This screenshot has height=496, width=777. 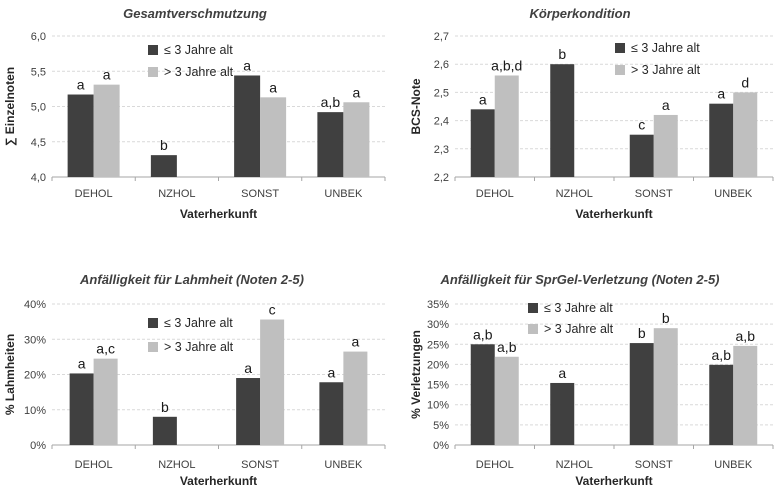 What do you see at coordinates (506, 65) in the screenshot?
I see `bar-significance-label: a,b,d` at bounding box center [506, 65].